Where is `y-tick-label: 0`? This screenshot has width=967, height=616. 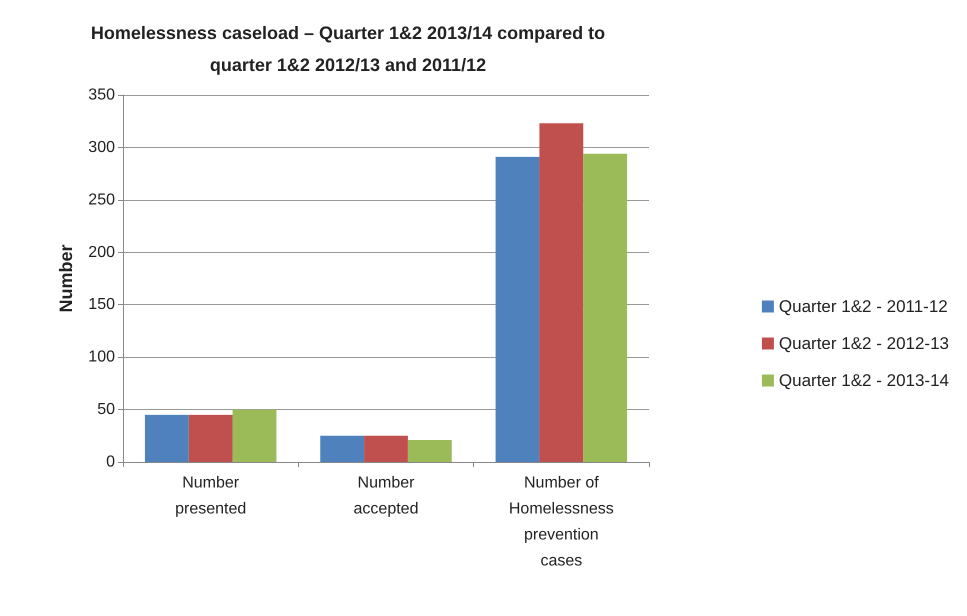 y-tick-label: 0 is located at coordinates (111, 462).